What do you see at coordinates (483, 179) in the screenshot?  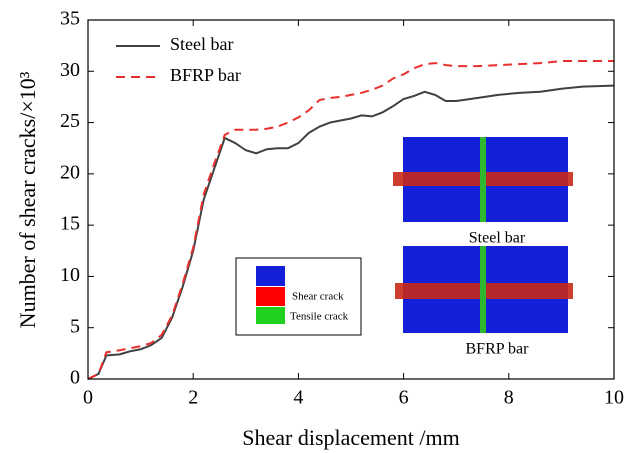 I see `inset-steel-image` at bounding box center [483, 179].